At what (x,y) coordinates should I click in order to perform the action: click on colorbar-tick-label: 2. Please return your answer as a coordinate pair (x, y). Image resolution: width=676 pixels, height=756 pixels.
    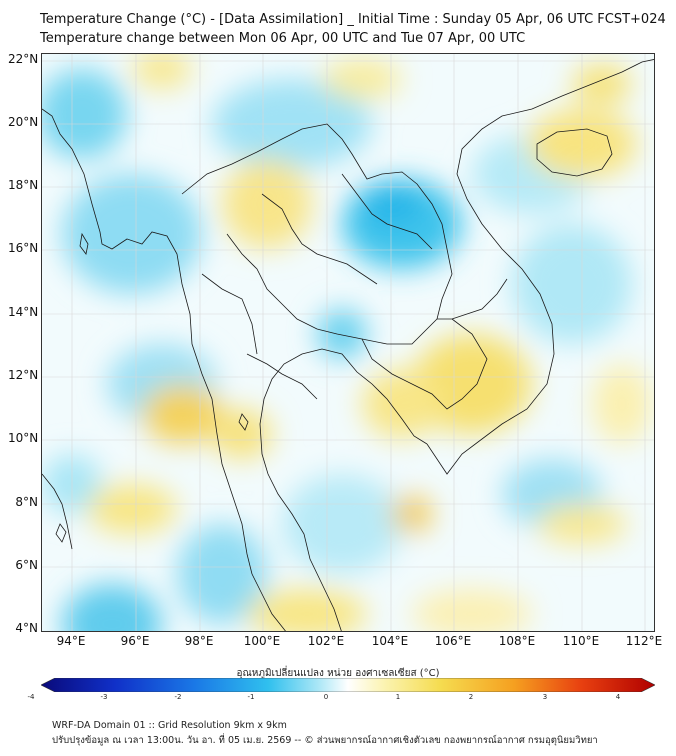
    Looking at the image, I should click on (471, 697).